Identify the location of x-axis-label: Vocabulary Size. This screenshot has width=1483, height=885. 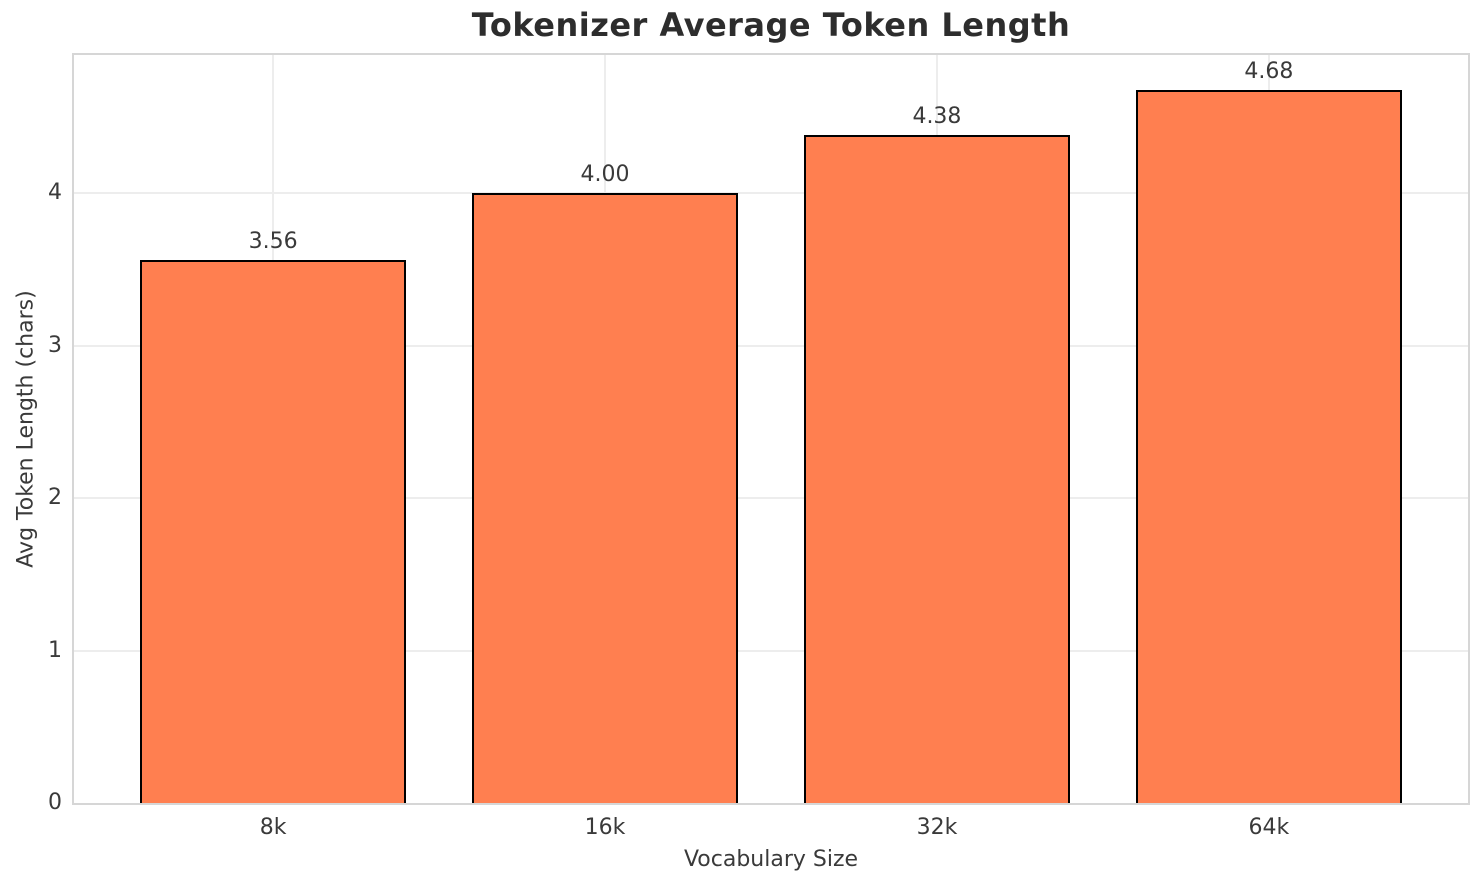
(771, 859).